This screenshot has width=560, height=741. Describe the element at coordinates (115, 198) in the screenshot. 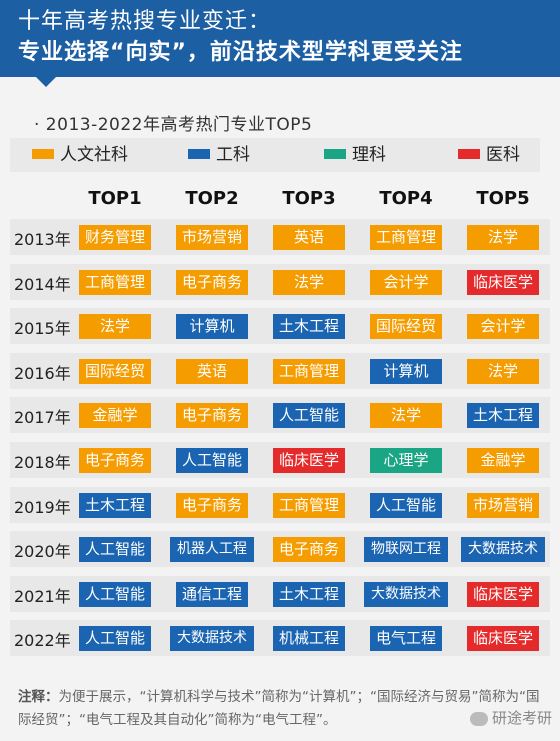

I see `column-header: TOP1` at that location.